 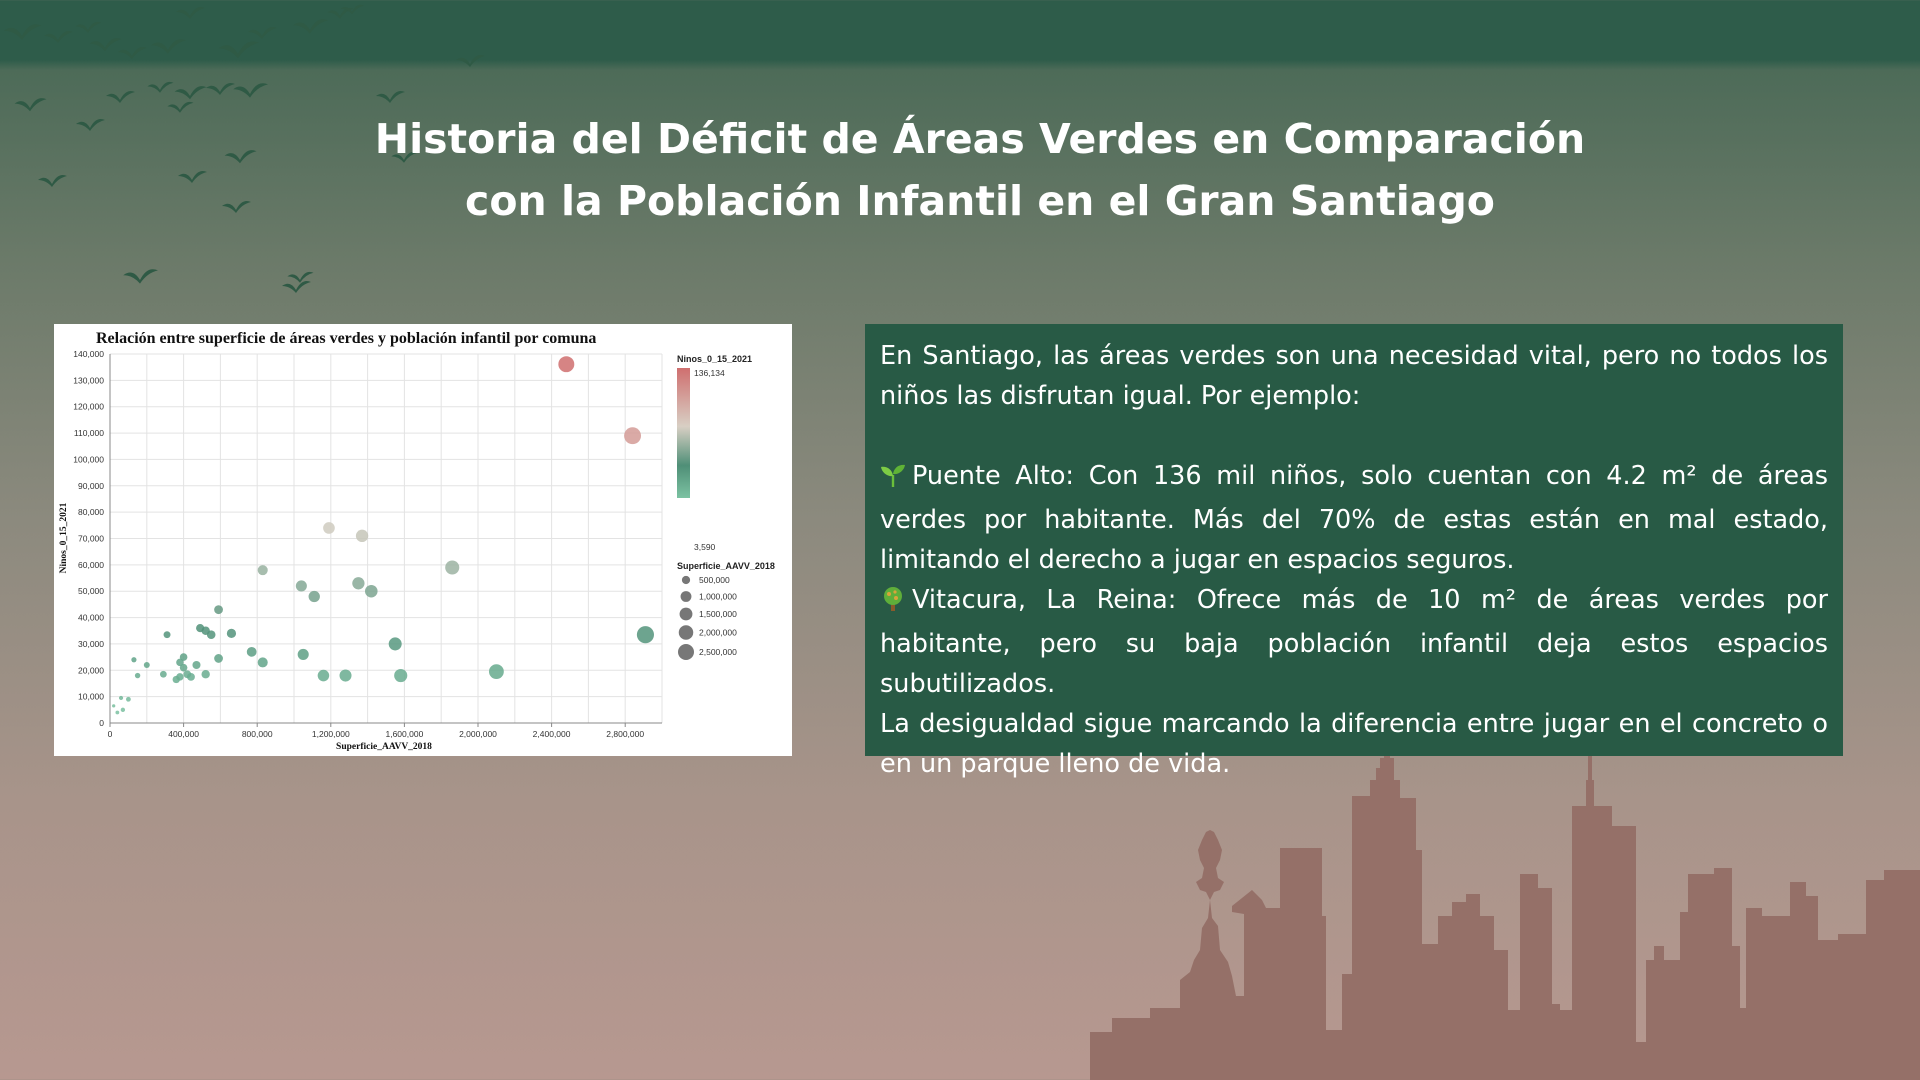 I want to click on y-tick-label: 0, so click(x=101, y=723).